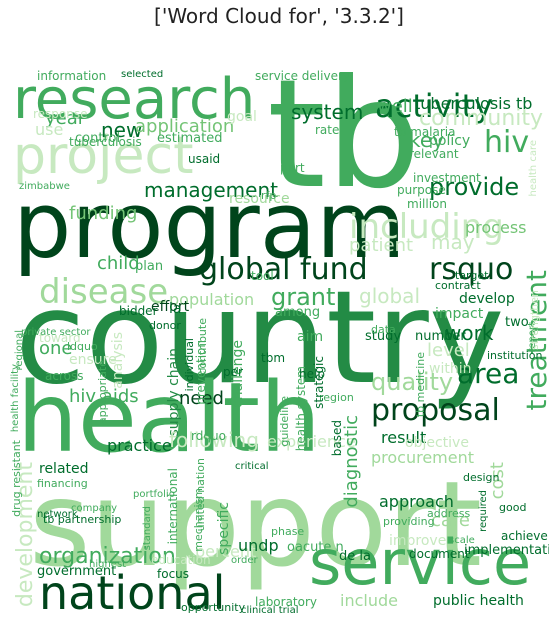 The image size is (558, 622). What do you see at coordinates (487, 299) in the screenshot?
I see `word-develop: develop` at bounding box center [487, 299].